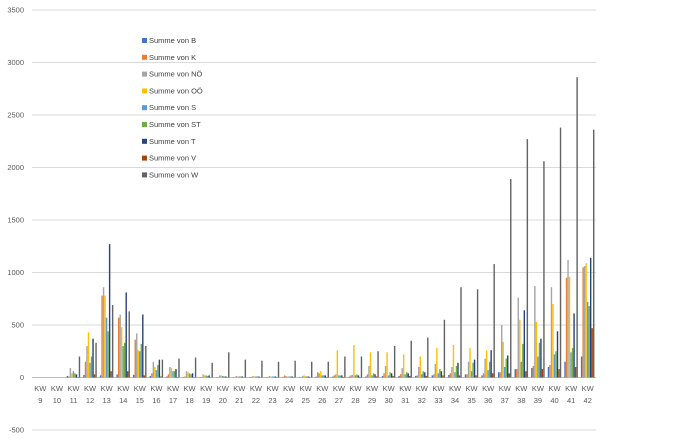 The height and width of the screenshot is (442, 688). Describe the element at coordinates (387, 365) in the screenshot. I see `bar-summe-von-oö-30` at that location.